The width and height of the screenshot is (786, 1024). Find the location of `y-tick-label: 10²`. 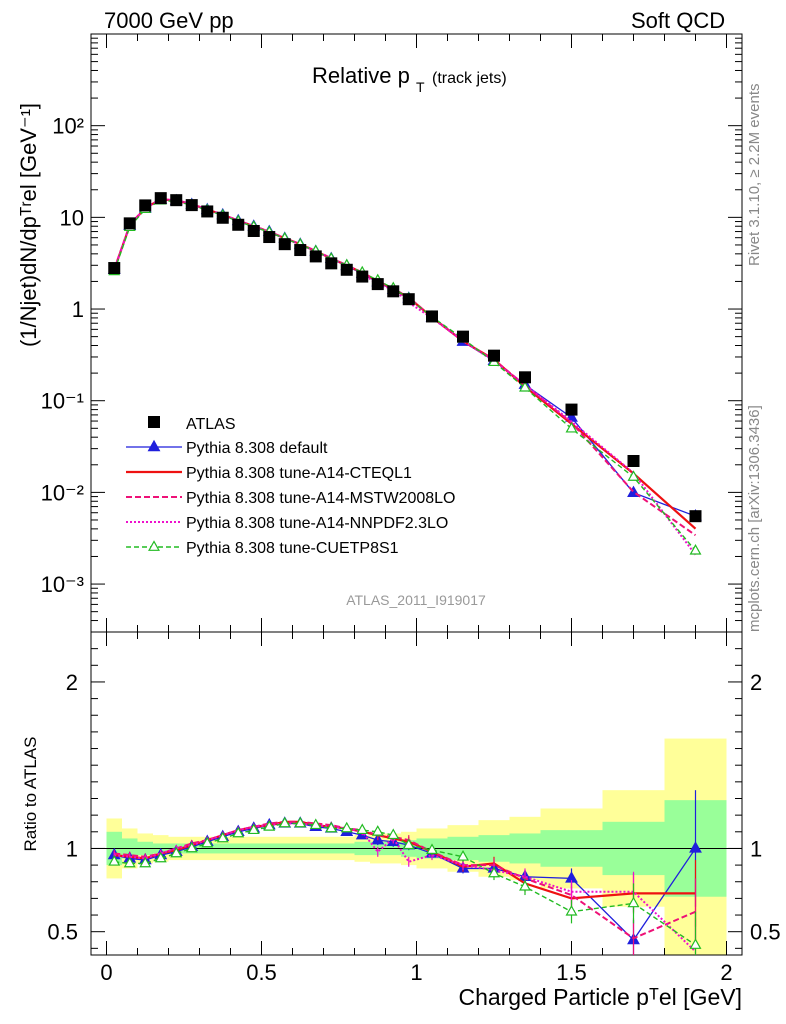

y-tick-label: 10² is located at coordinates (68, 126).